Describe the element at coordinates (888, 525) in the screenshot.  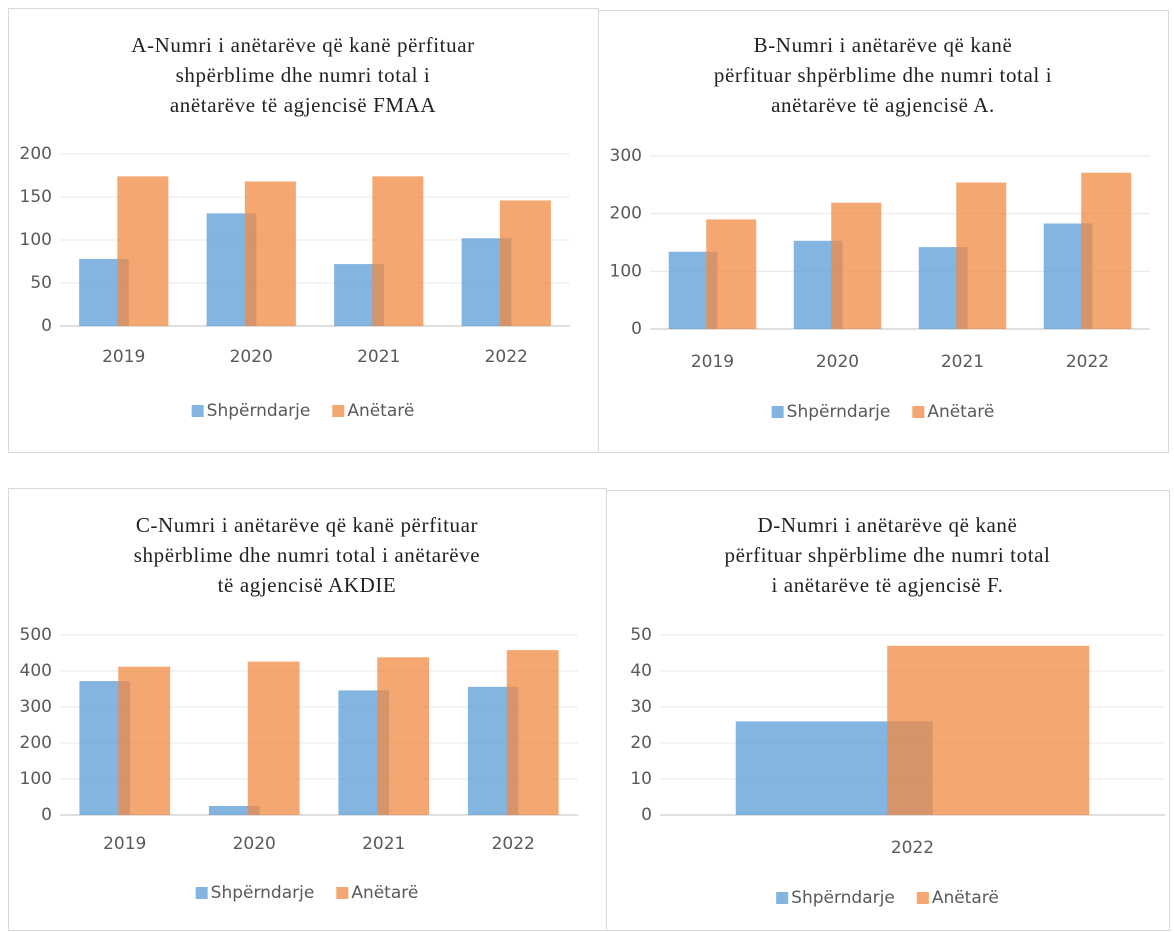
I see `chart-title: D-Numri i anëtarëve që kanë` at that location.